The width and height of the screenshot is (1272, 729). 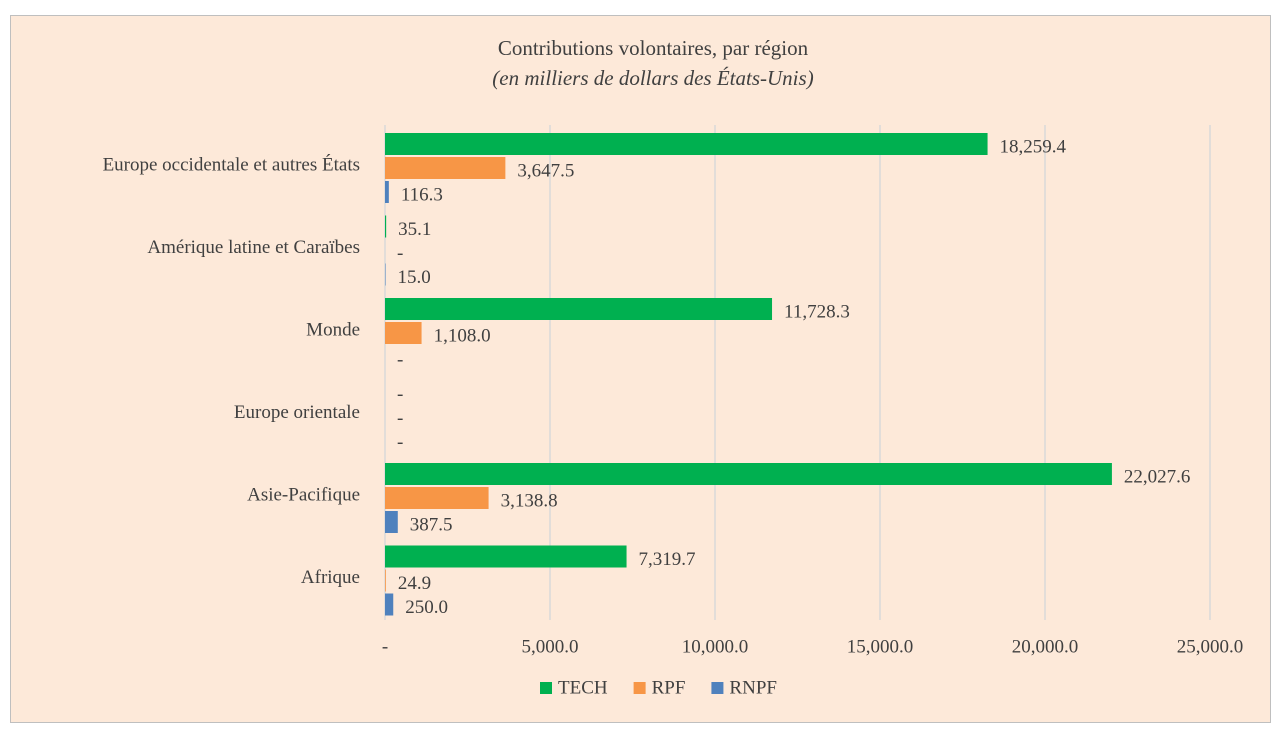 I want to click on legend-label: RPF, so click(x=669, y=687).